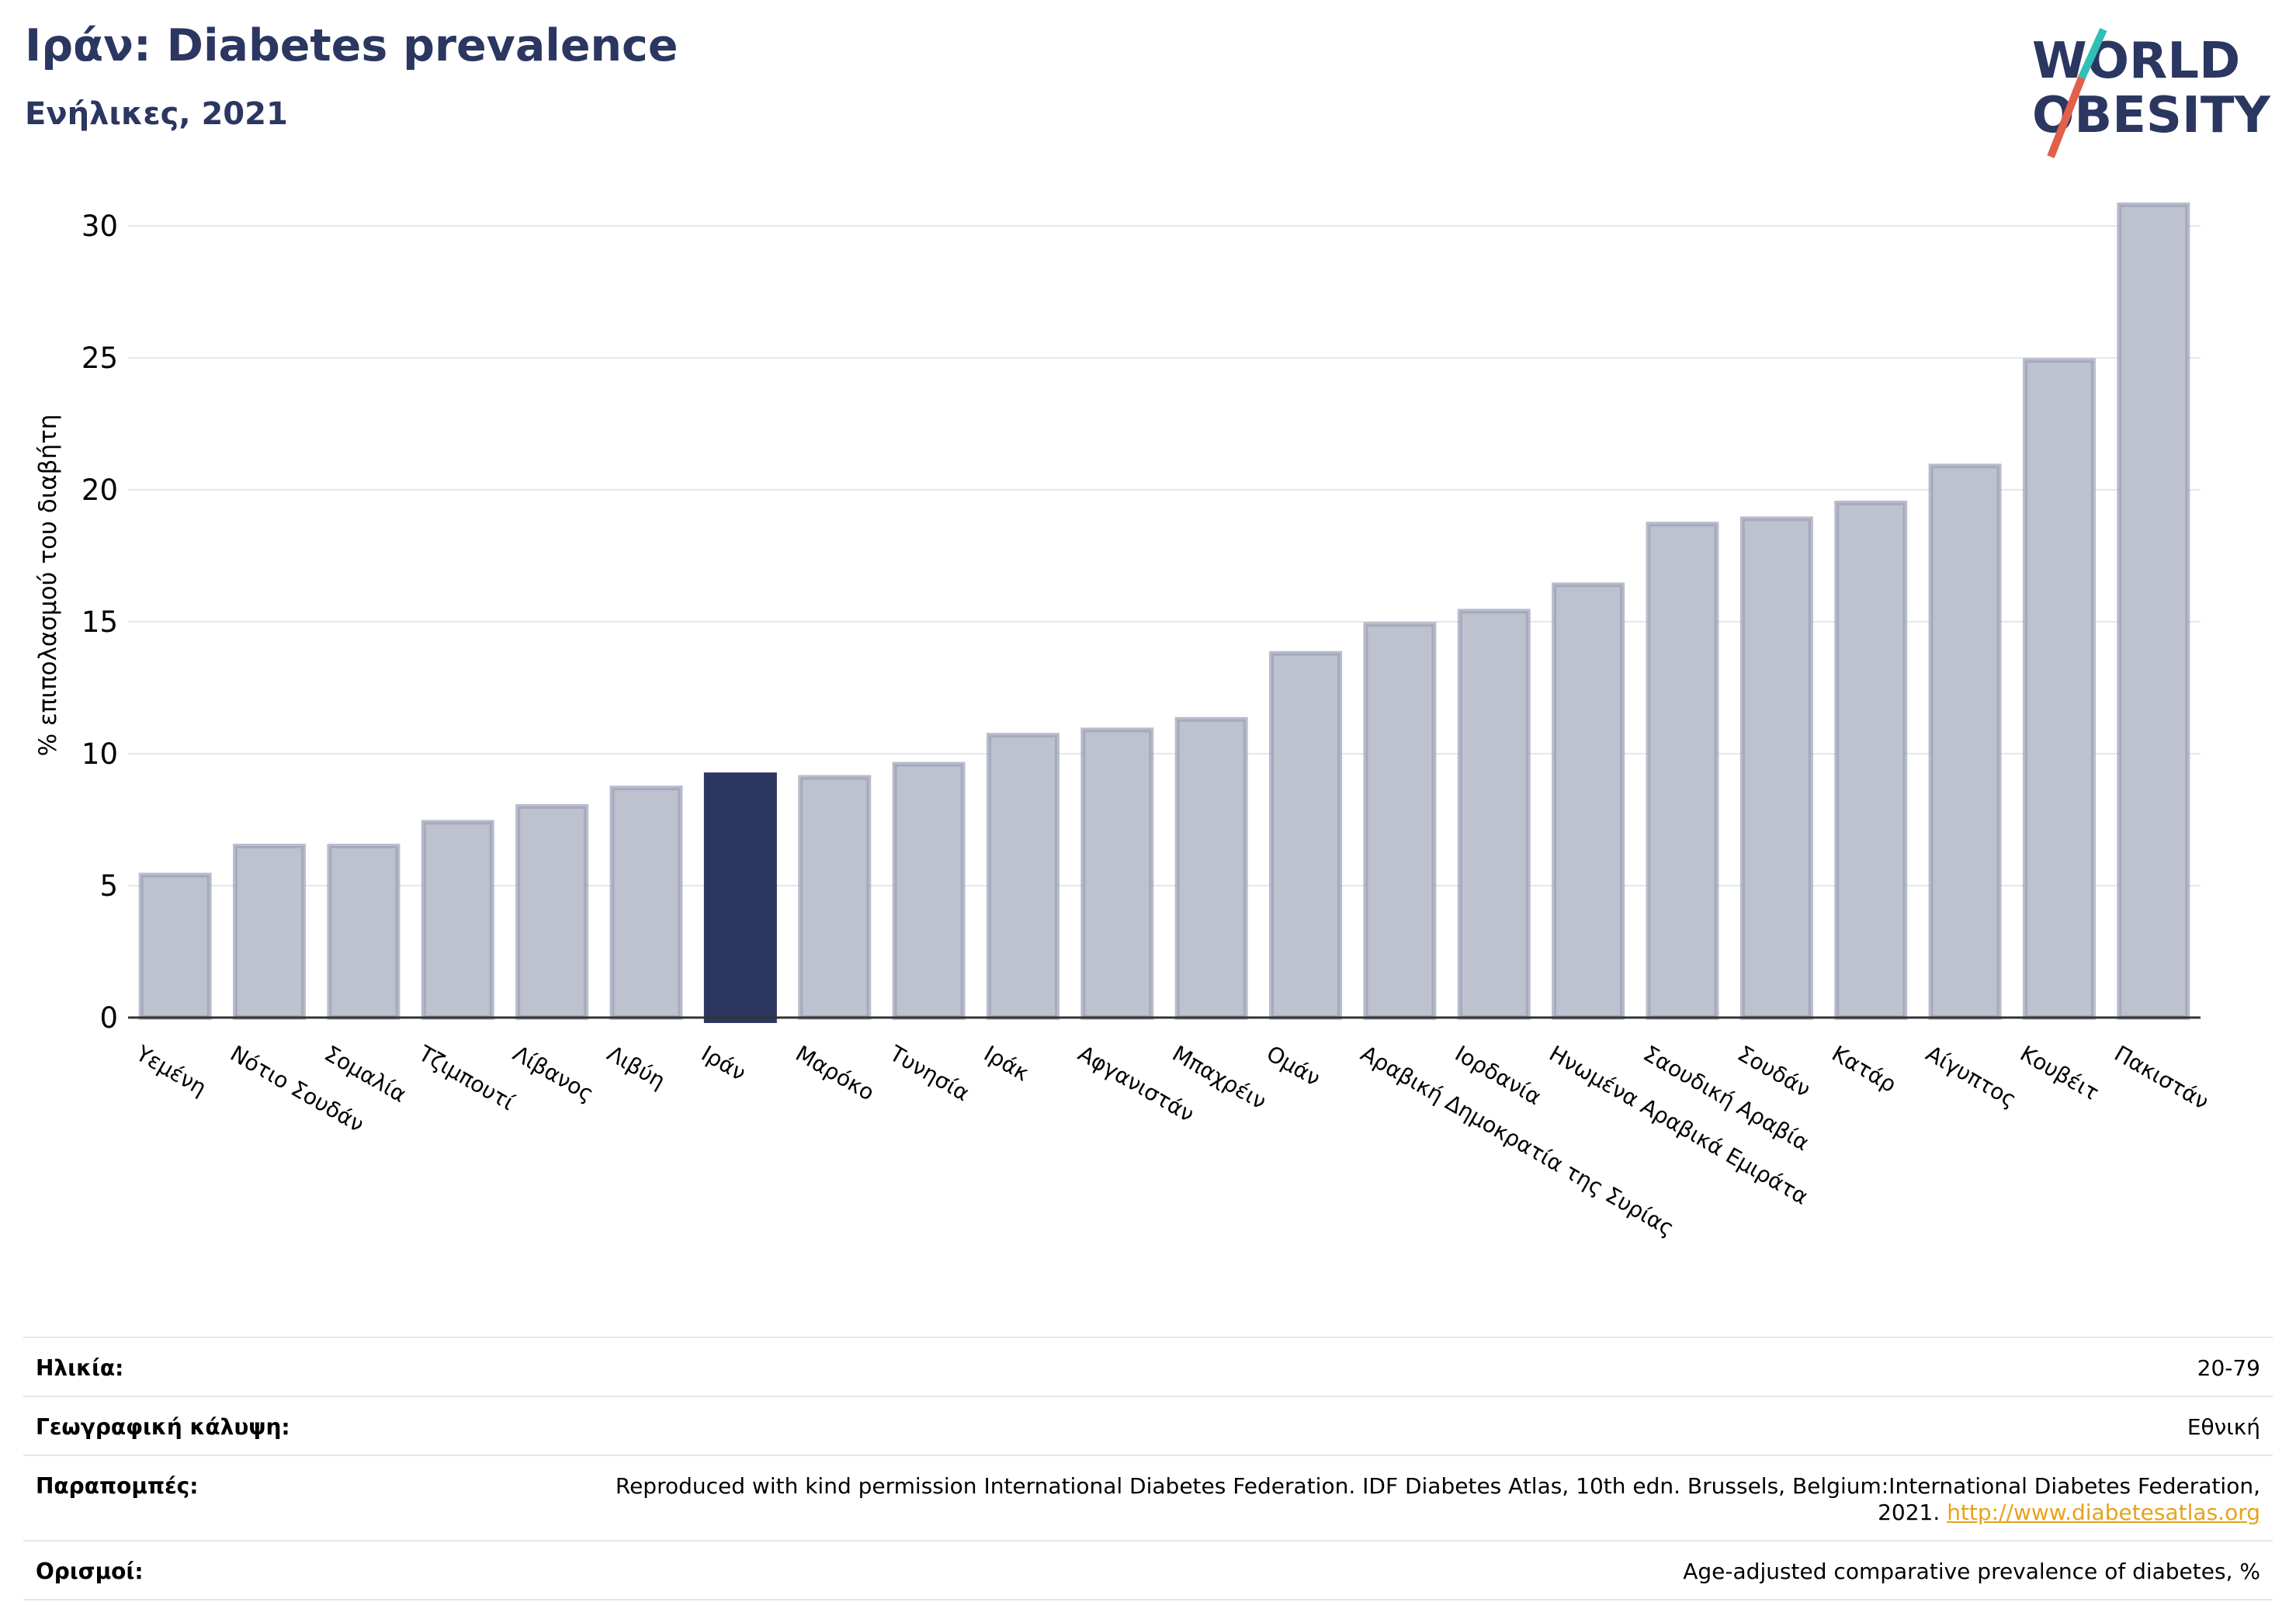 This screenshot has width=2296, height=1623. I want to click on meta-value: Εθνική, so click(2223, 1427).